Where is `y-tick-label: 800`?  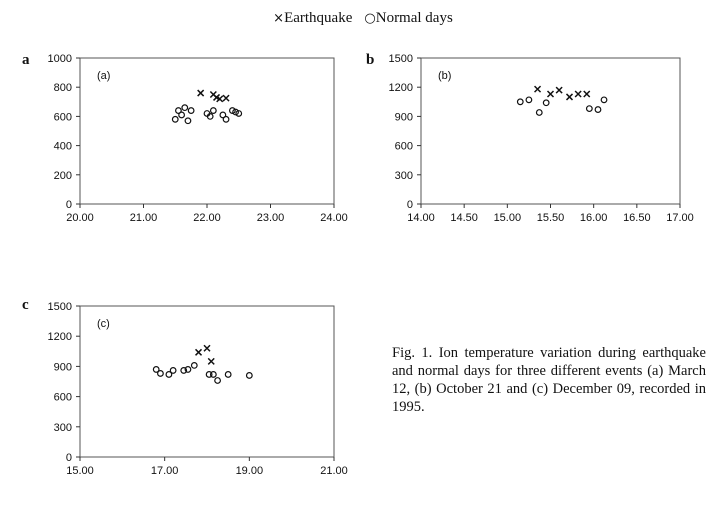 y-tick-label: 800 is located at coordinates (63, 88).